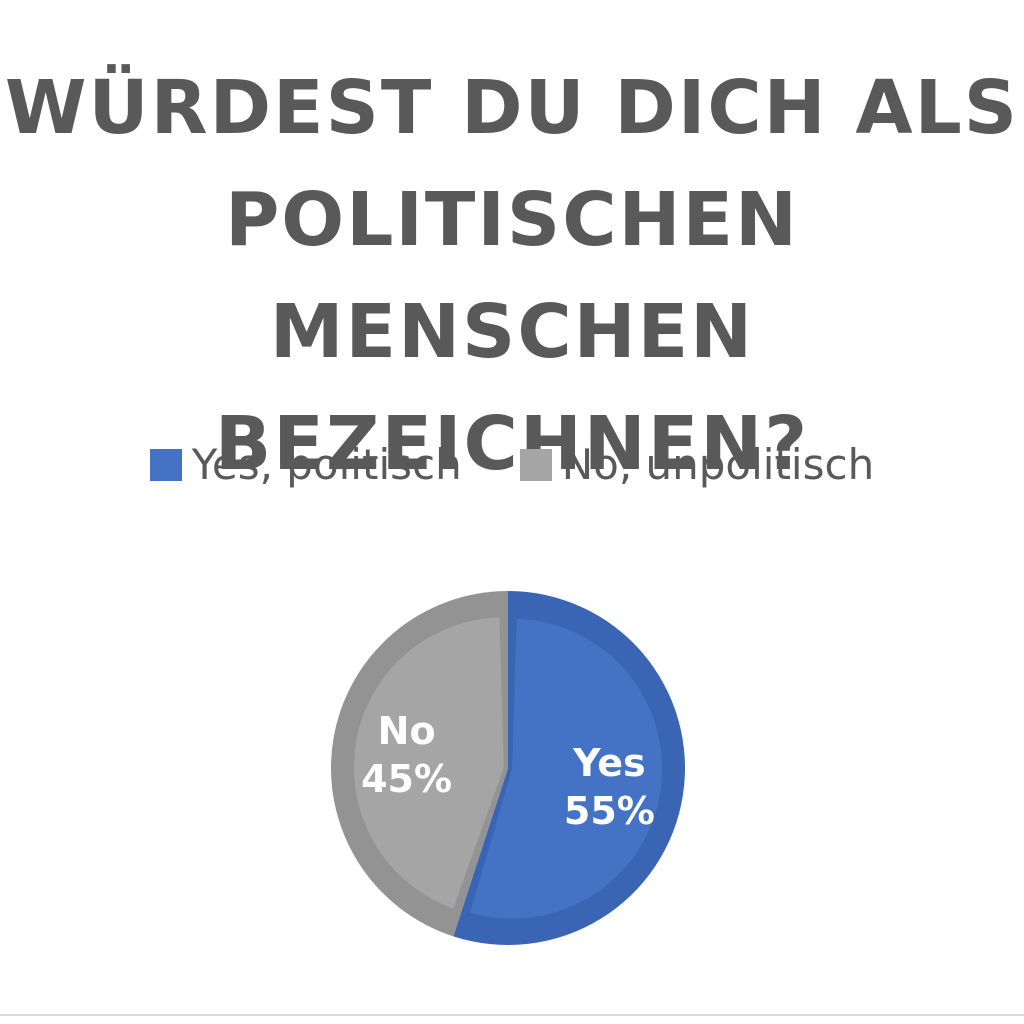 The width and height of the screenshot is (1024, 1024). I want to click on slice-label-no: No, so click(407, 731).